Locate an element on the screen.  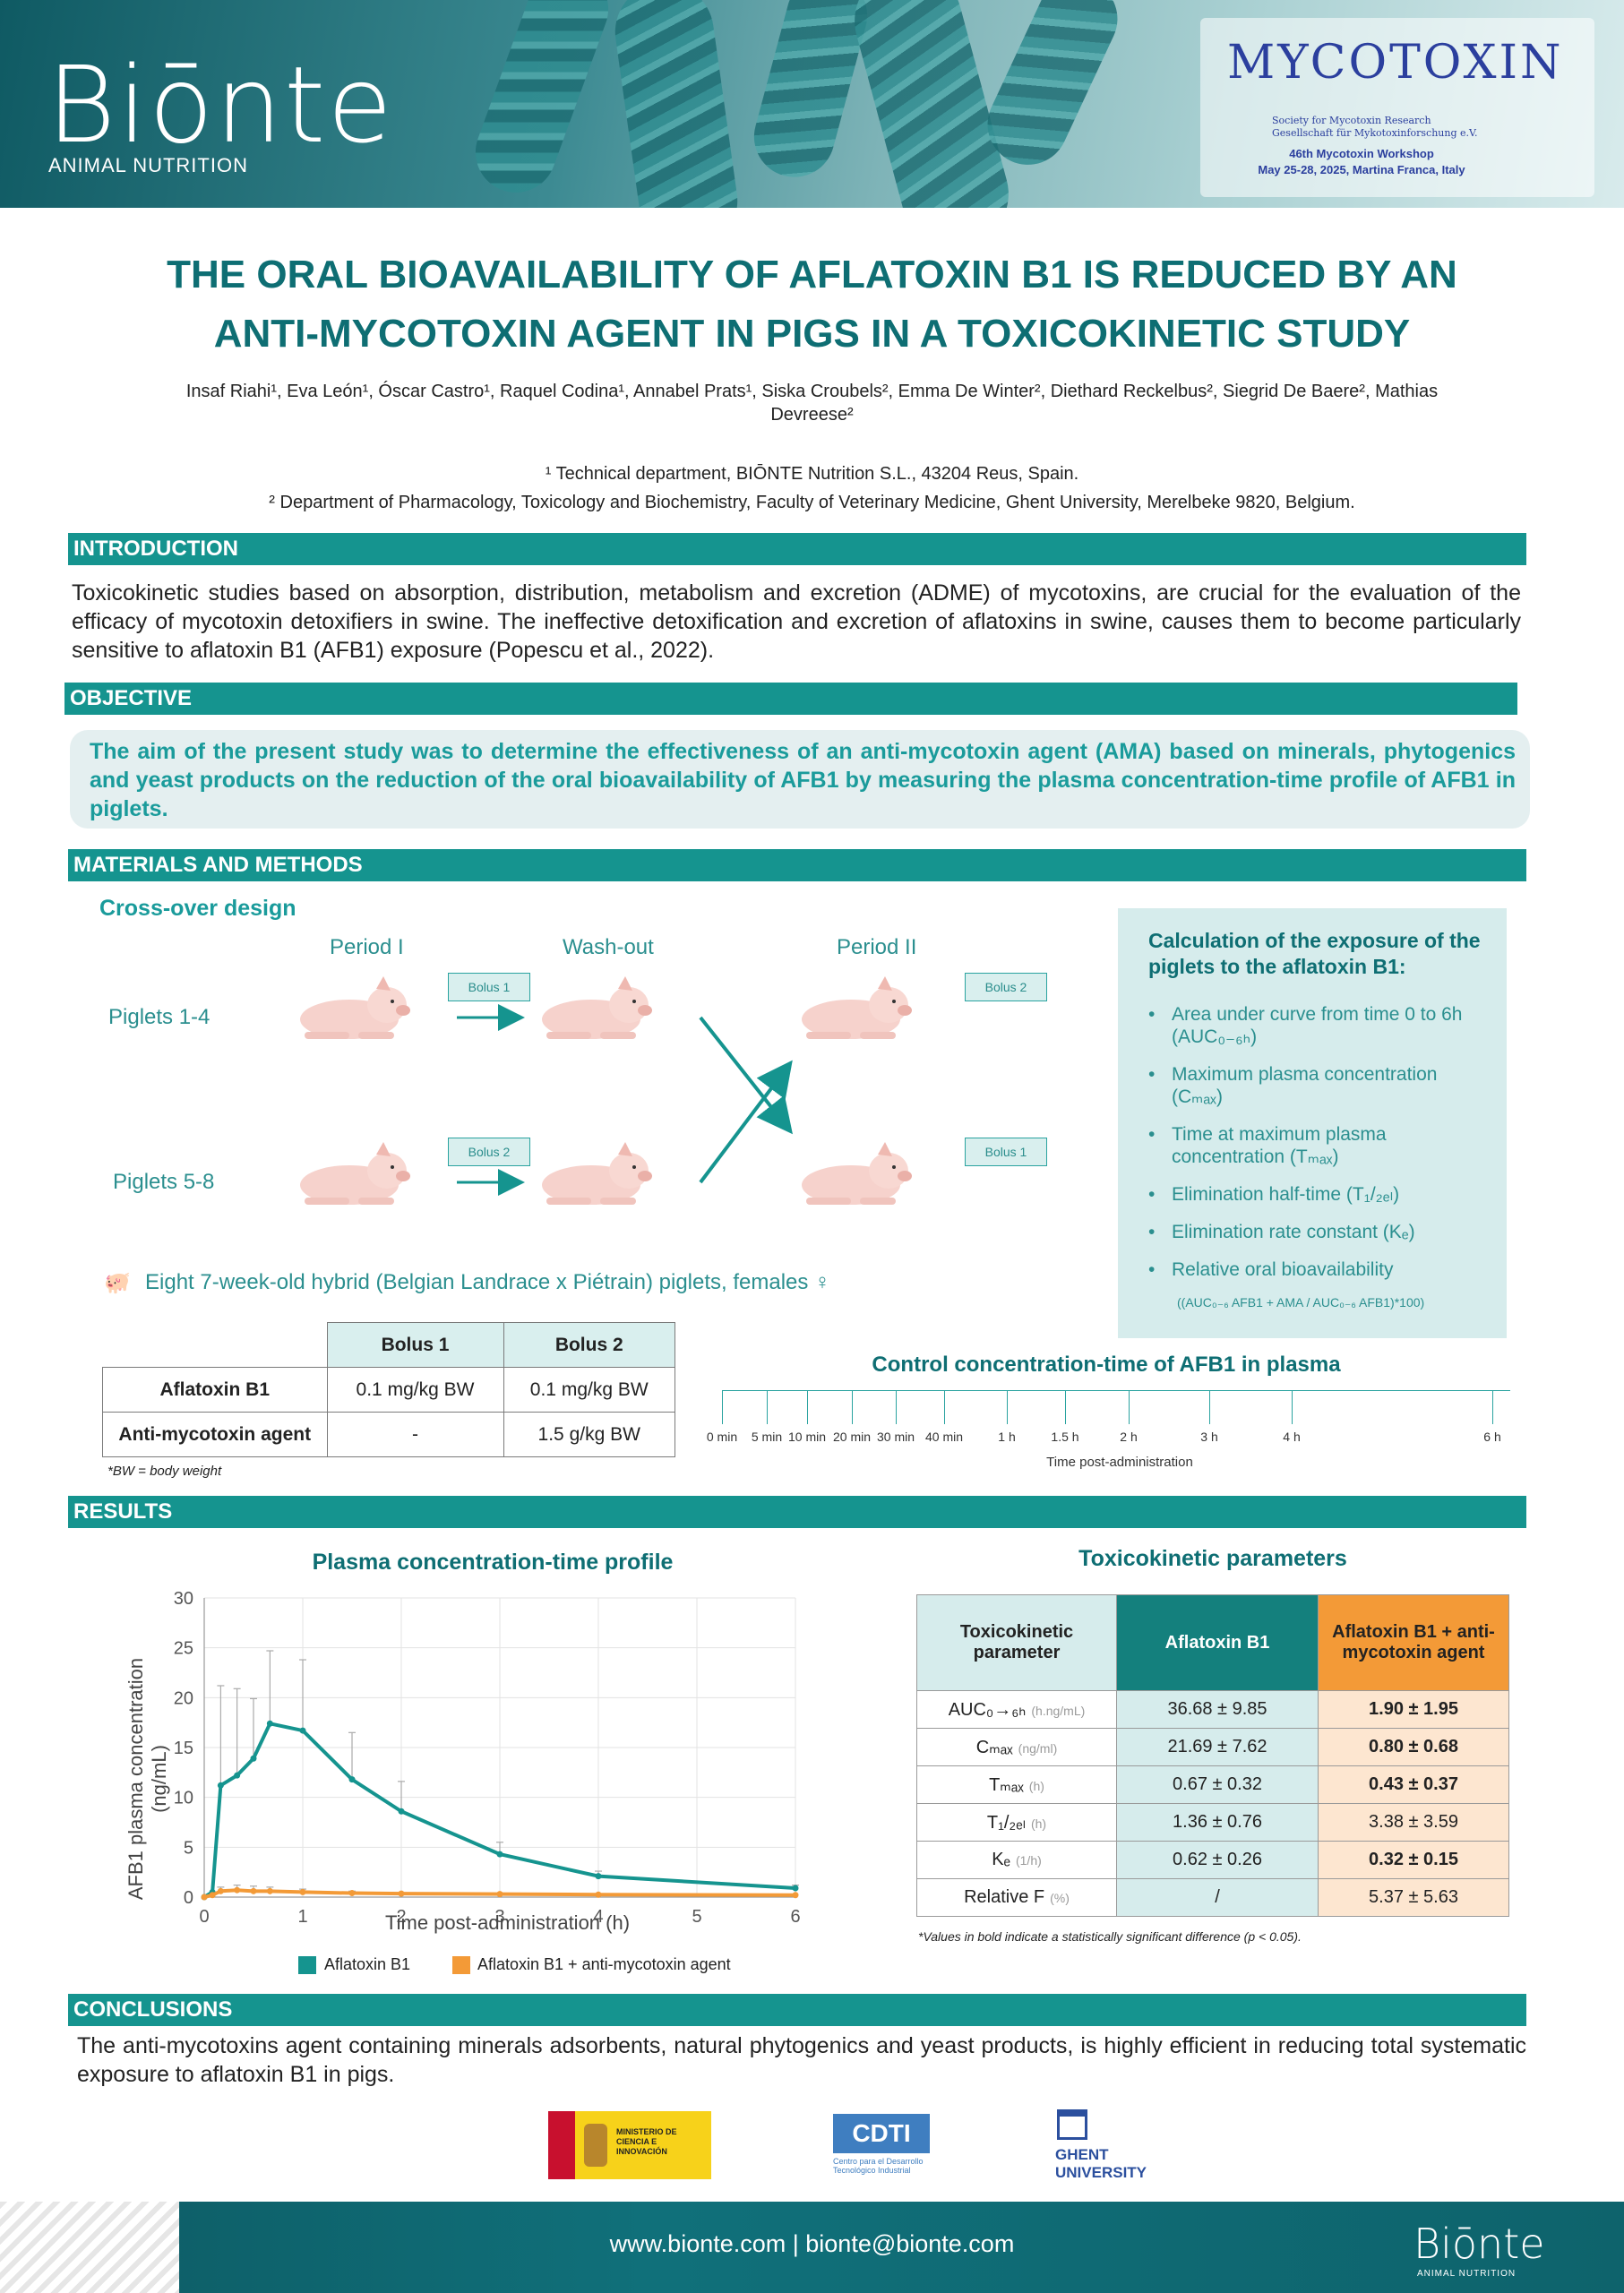
section-materials-methods: MATERIALS AND METHODS is located at coordinates (797, 865).